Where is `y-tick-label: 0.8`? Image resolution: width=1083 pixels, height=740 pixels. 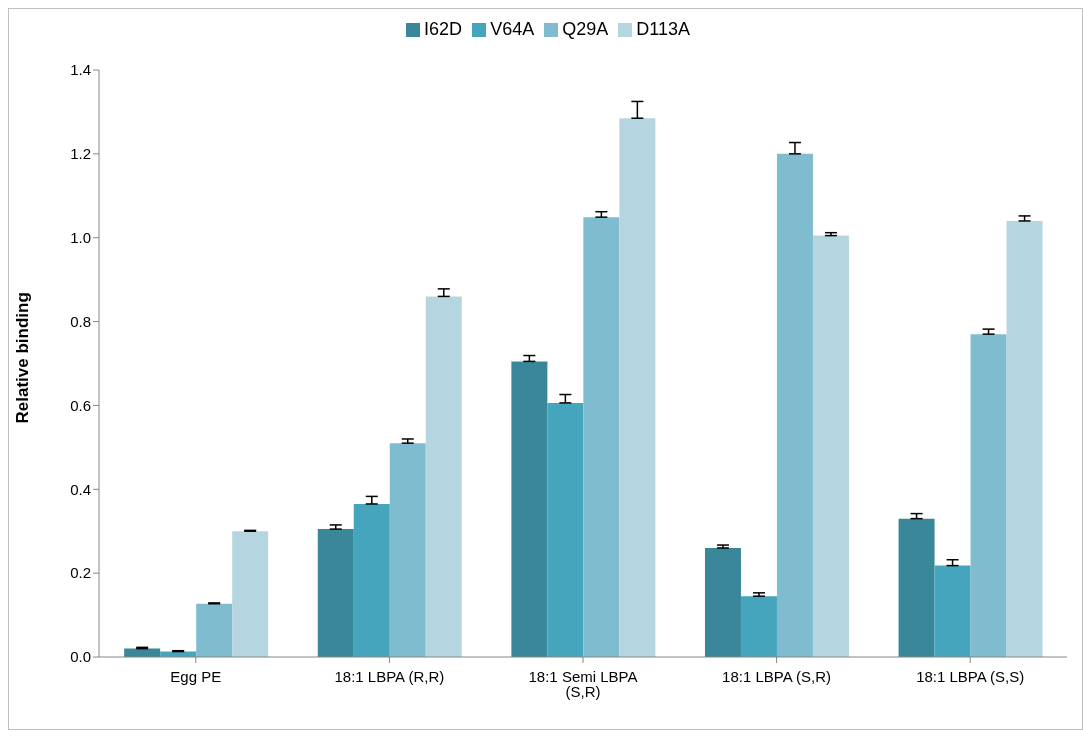
y-tick-label: 0.8 is located at coordinates (80, 321).